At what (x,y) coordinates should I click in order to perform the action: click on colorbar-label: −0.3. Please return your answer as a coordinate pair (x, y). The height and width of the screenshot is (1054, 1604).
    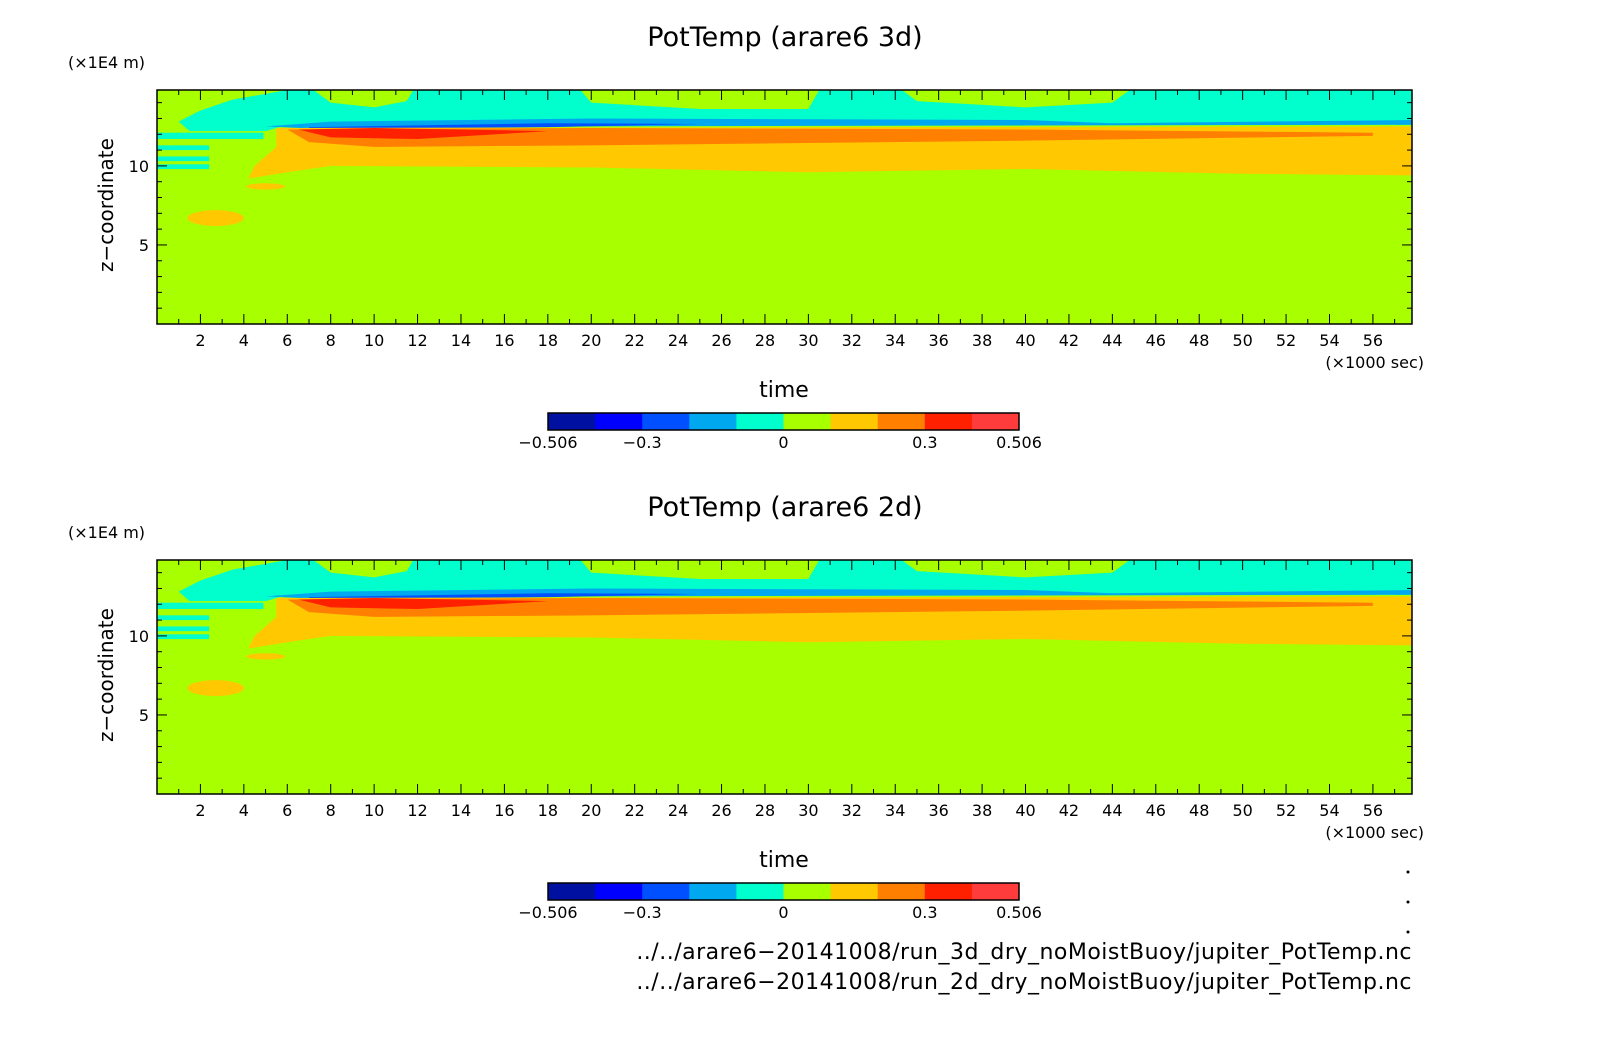
    Looking at the image, I should click on (642, 442).